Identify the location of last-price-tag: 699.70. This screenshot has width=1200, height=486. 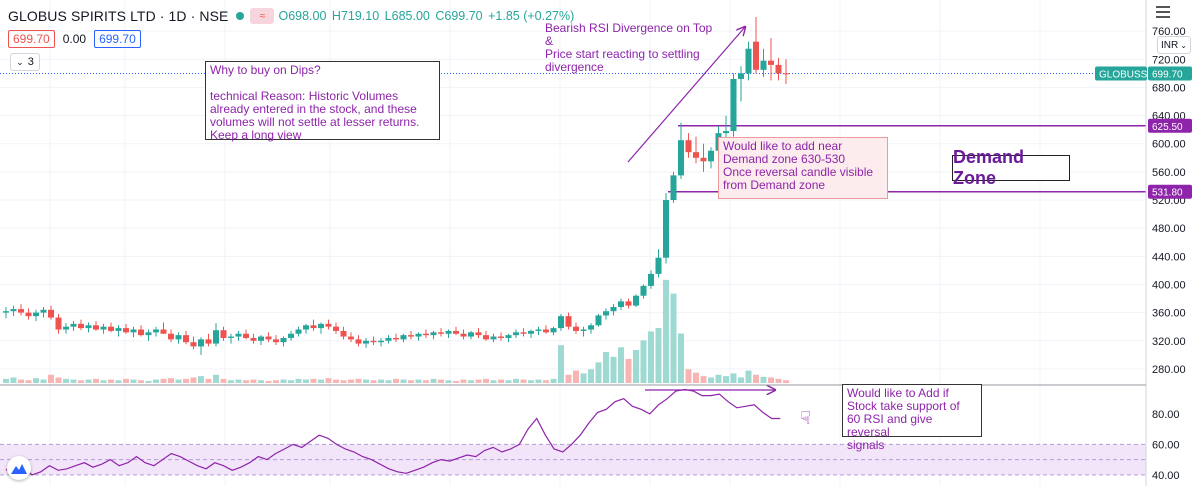
(1167, 75).